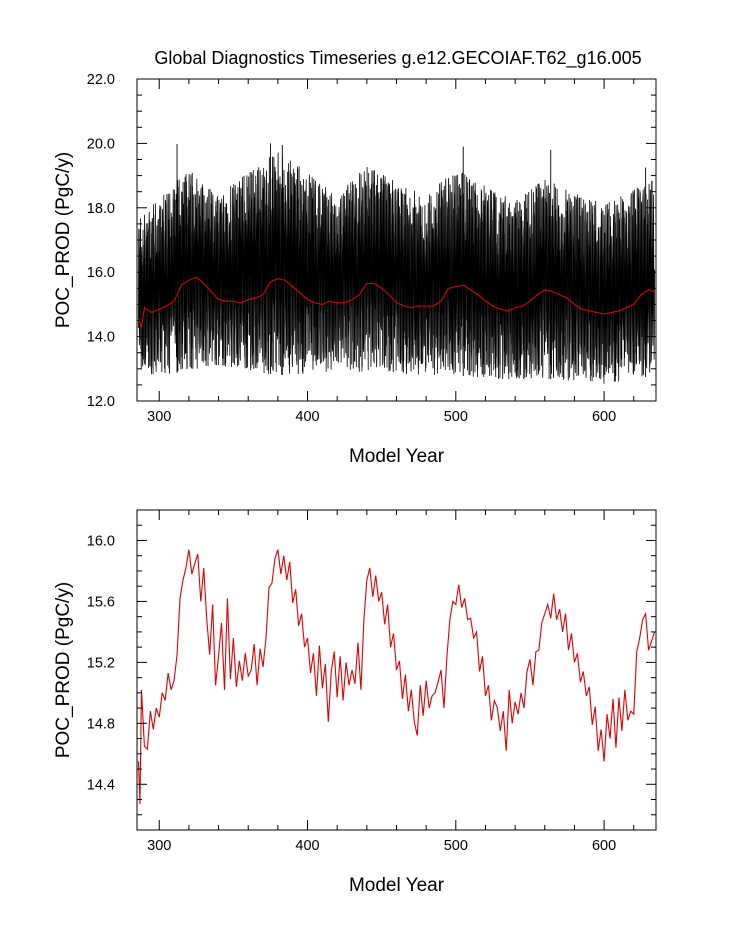  Describe the element at coordinates (101, 338) in the screenshot. I see `y-tick-label: 14.0` at that location.